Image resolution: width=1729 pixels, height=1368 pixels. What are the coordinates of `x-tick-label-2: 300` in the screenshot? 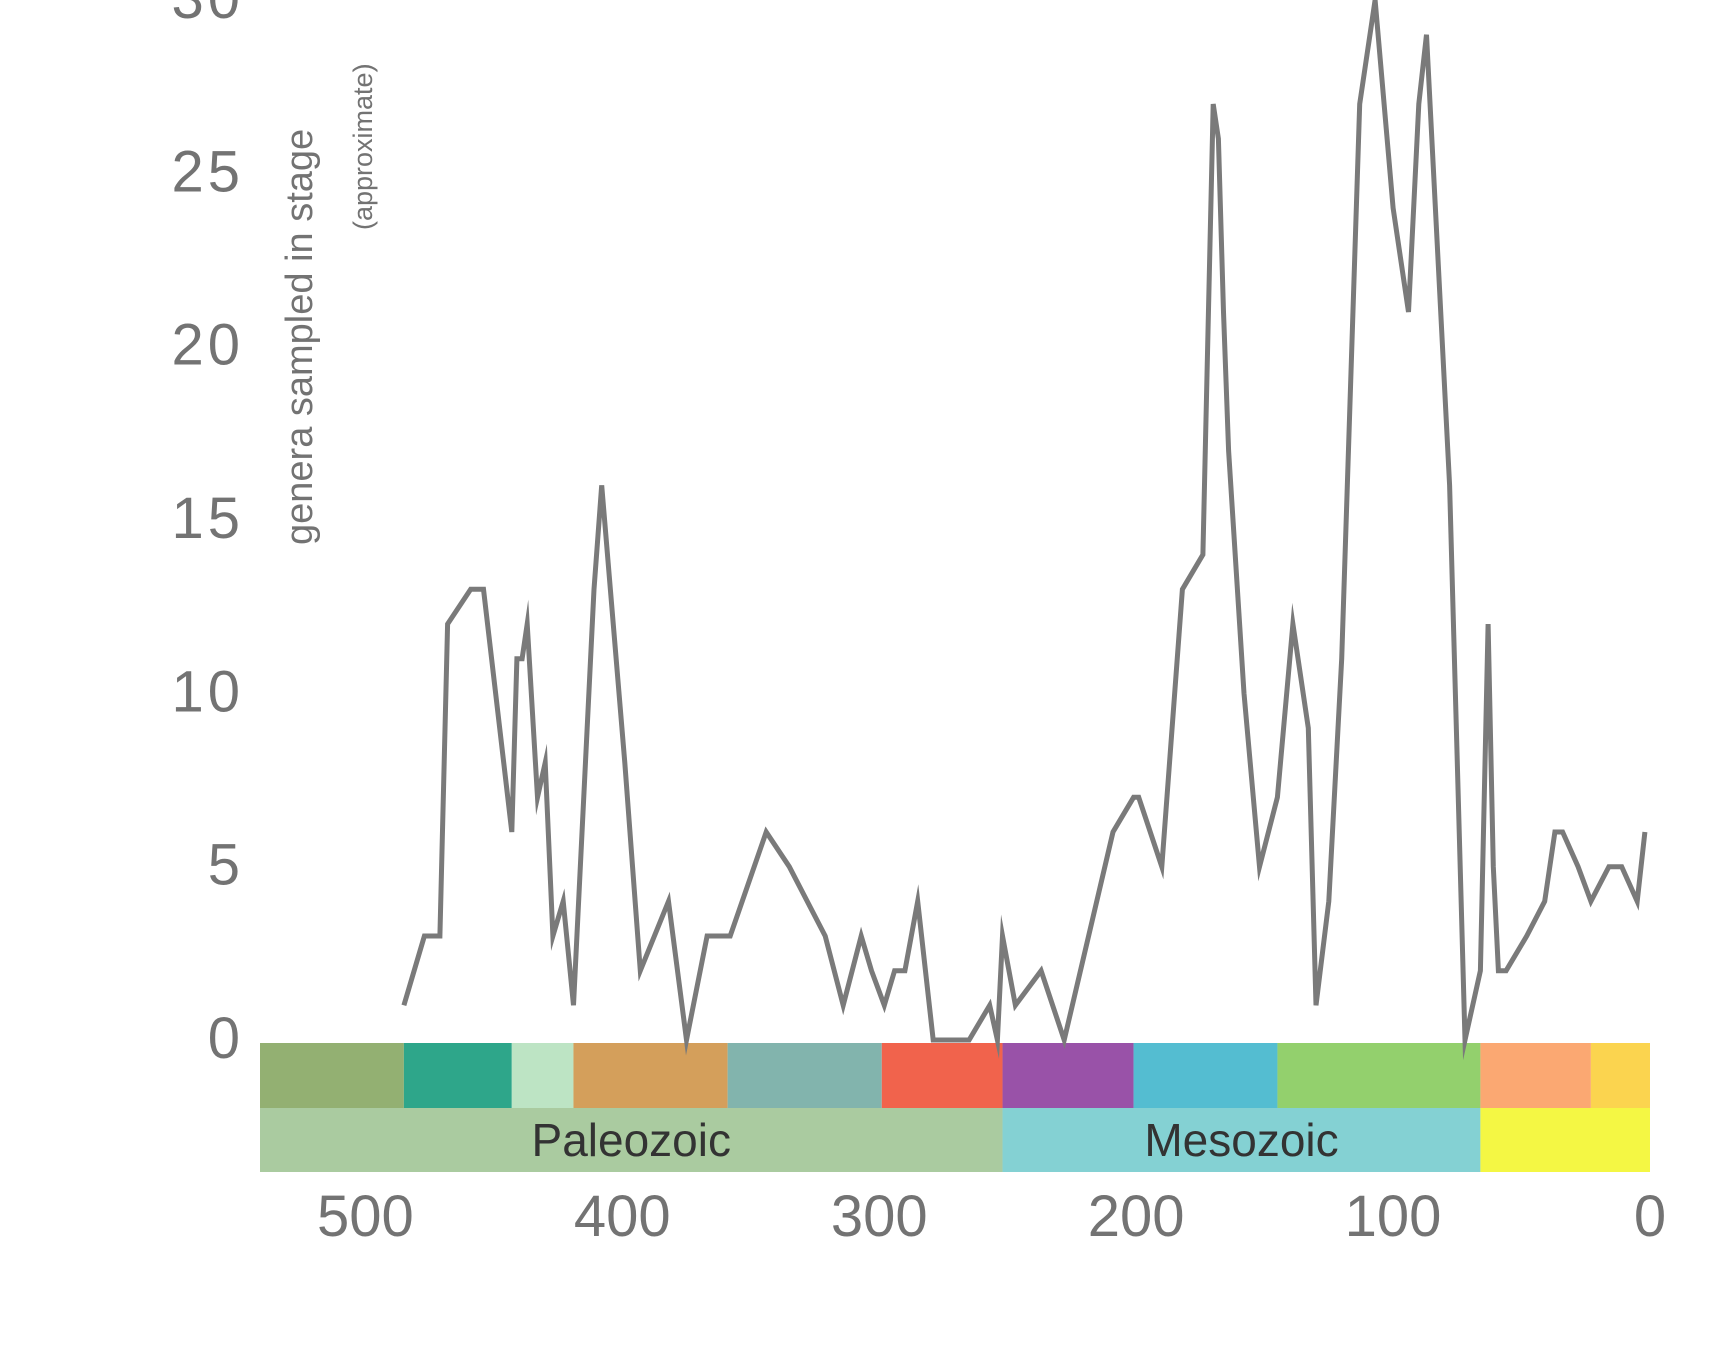 It's located at (879, 1216).